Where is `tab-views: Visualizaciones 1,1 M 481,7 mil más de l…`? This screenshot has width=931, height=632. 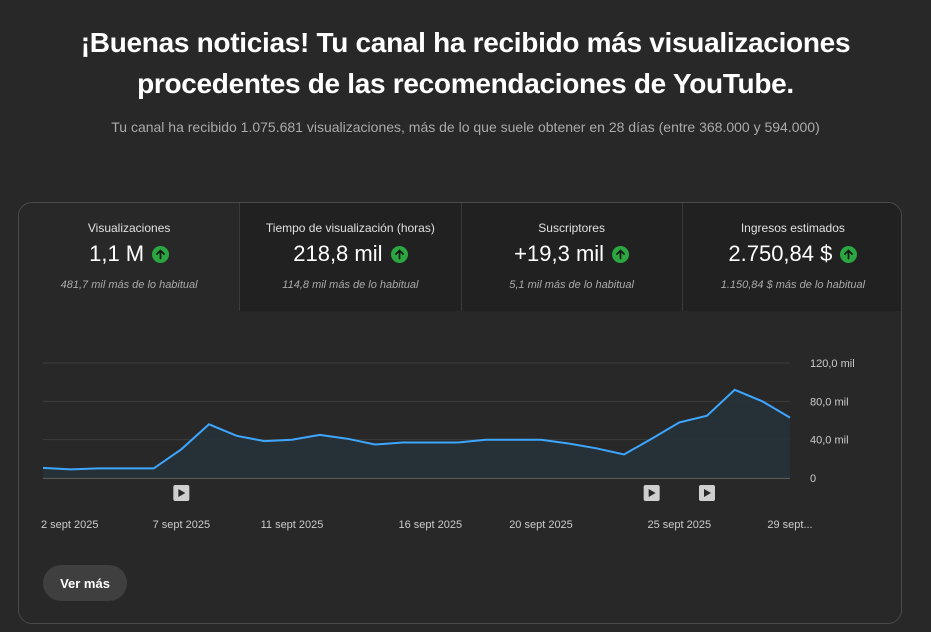 tab-views: Visualizaciones 1,1 M 481,7 mil más de l… is located at coordinates (129, 257).